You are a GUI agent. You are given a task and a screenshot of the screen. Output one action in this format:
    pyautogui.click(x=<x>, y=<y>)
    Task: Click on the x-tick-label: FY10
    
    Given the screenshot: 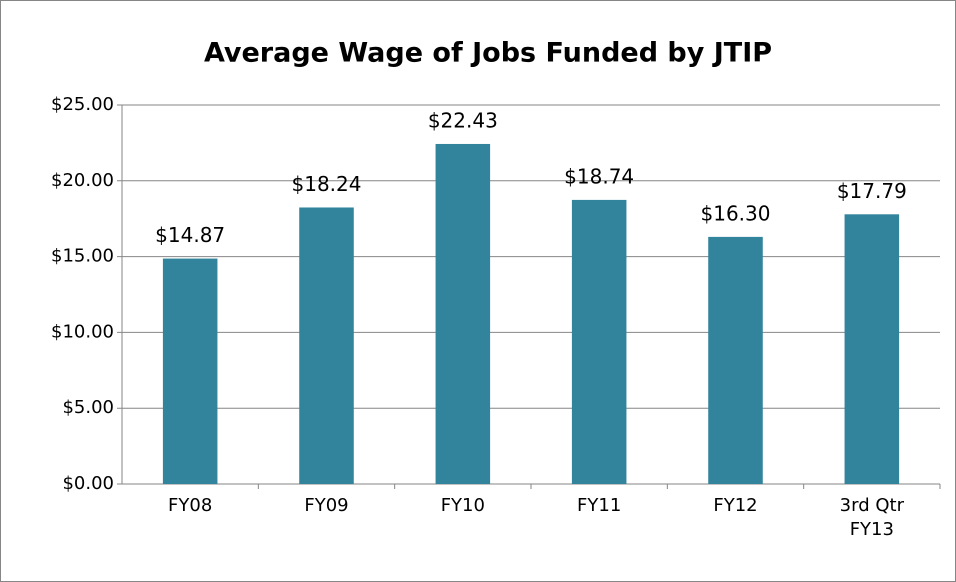 What is the action you would take?
    pyautogui.click(x=462, y=505)
    